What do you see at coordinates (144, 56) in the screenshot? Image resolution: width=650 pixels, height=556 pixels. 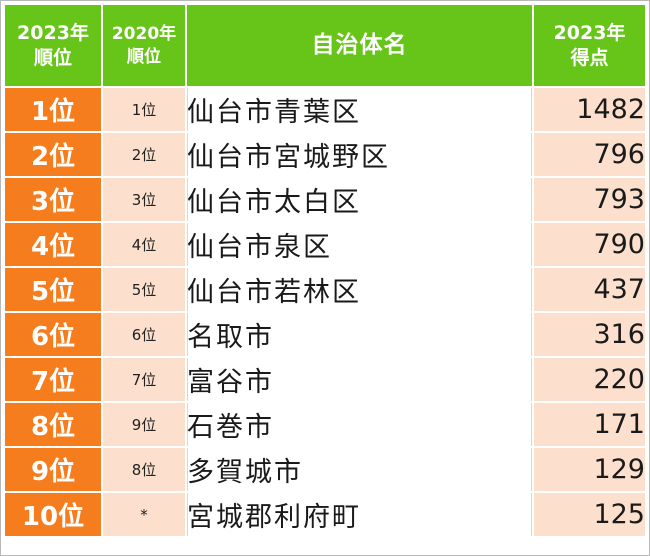 I see `header-rank-2020-label: 順位` at bounding box center [144, 56].